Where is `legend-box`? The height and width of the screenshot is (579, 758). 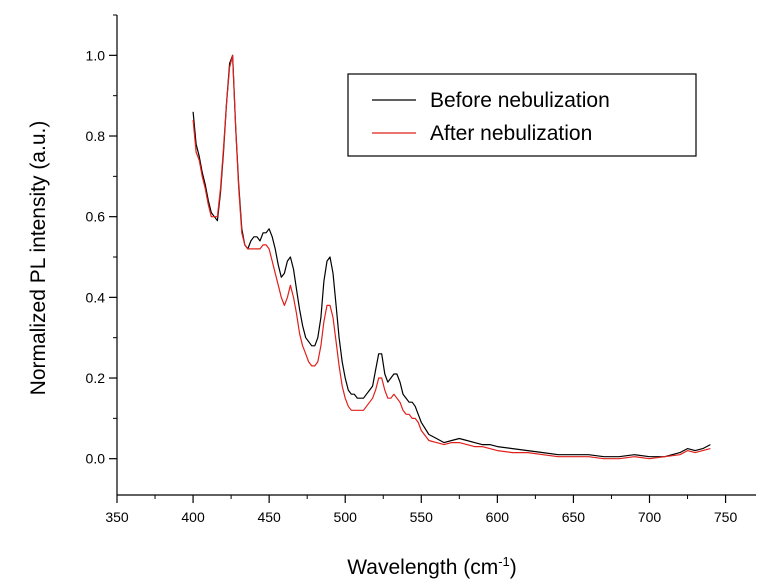 legend-box is located at coordinates (522, 115).